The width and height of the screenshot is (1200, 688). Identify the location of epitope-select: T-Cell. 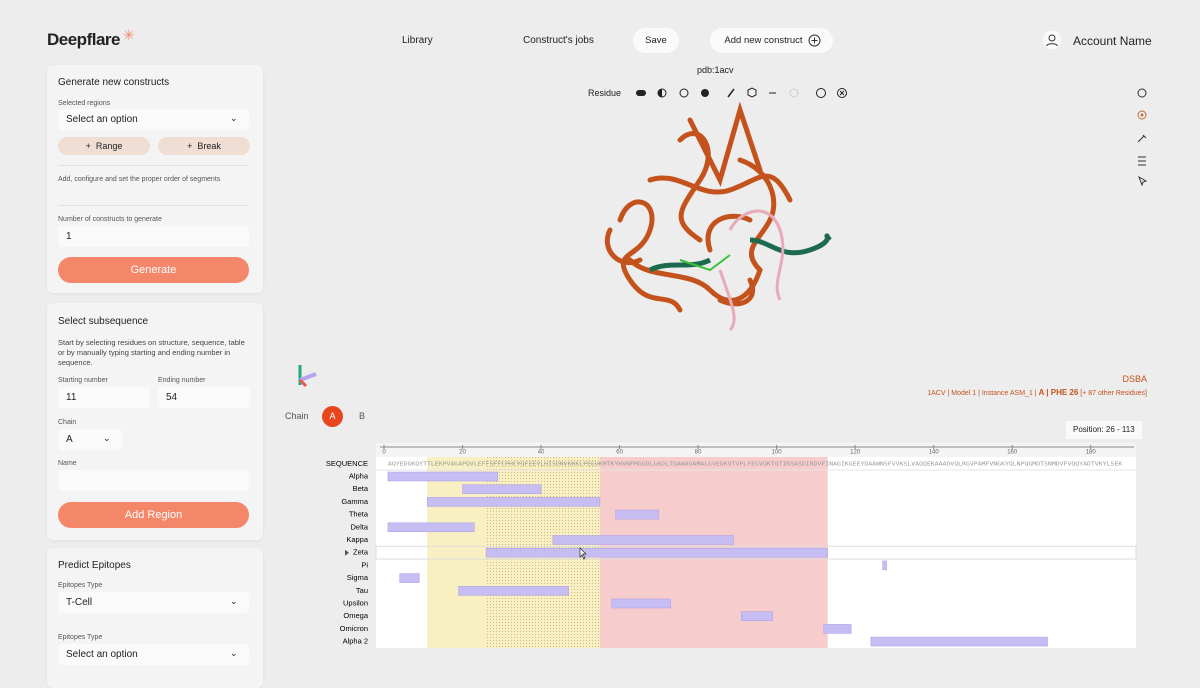
(153, 602).